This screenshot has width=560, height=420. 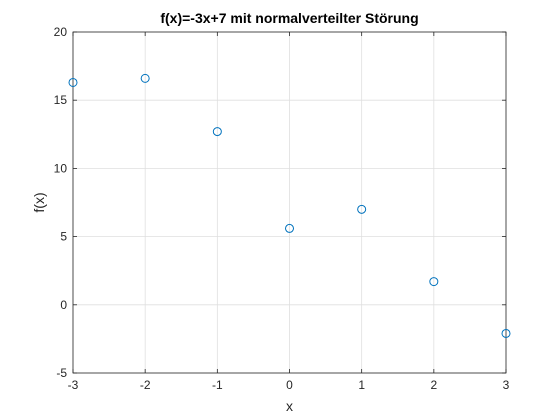 I want to click on y-tick-label: -5, so click(x=61, y=373).